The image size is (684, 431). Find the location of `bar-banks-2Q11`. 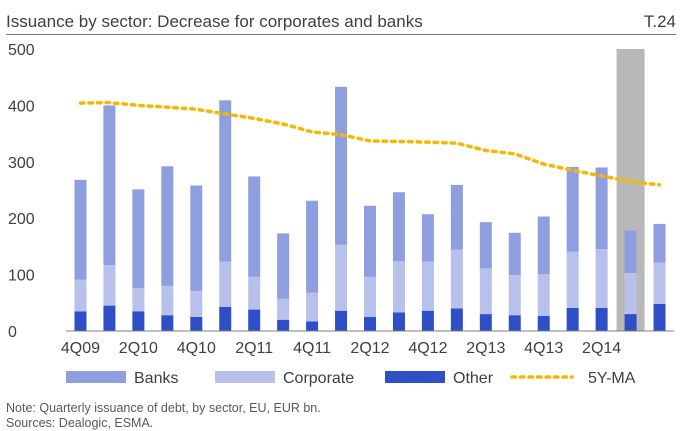

bar-banks-2Q11 is located at coordinates (254, 226).